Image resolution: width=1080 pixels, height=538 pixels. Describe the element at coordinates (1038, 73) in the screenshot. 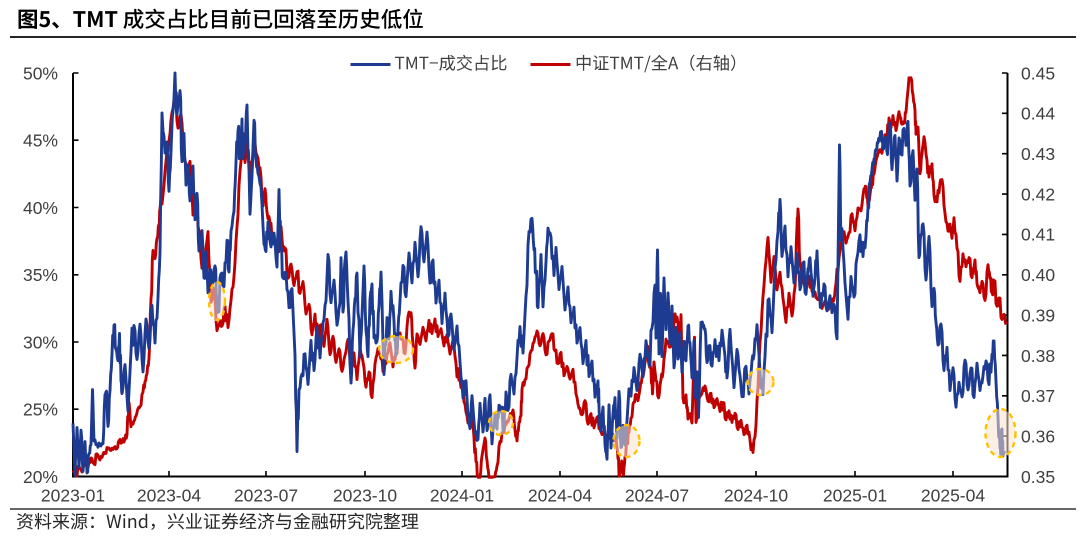

I see `svg-text: 0.45` at that location.